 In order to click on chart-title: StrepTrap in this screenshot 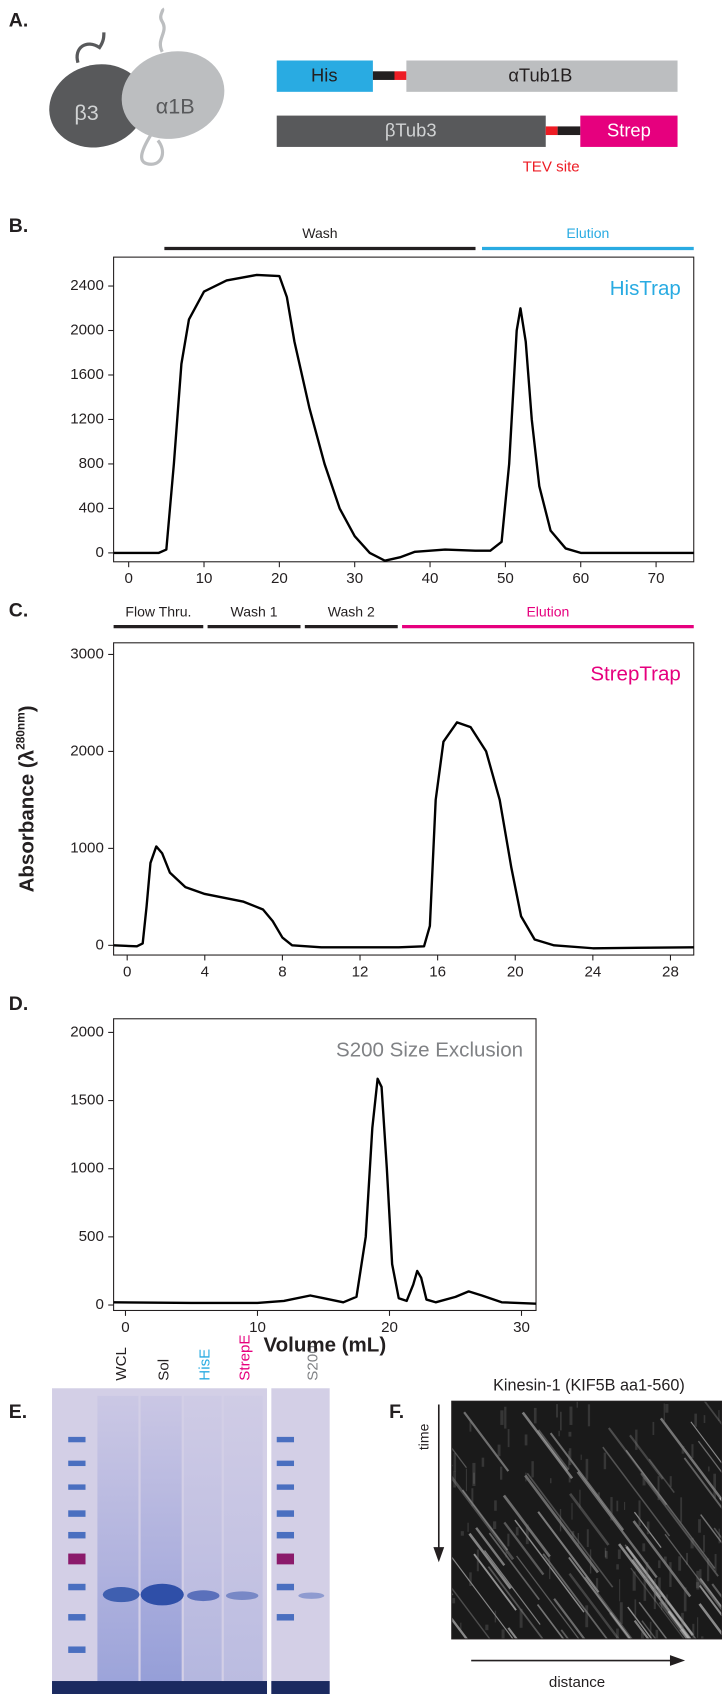, I will do `click(635, 674)`.